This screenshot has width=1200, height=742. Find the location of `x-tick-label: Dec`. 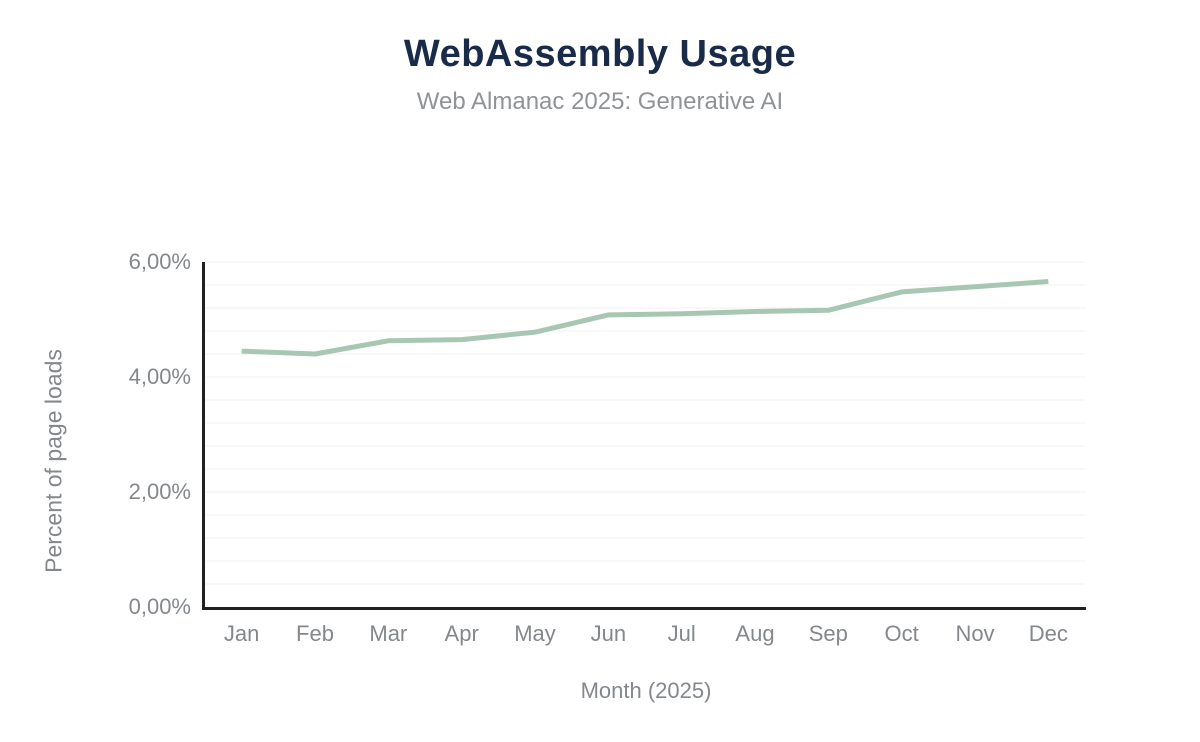

x-tick-label: Dec is located at coordinates (1048, 633).